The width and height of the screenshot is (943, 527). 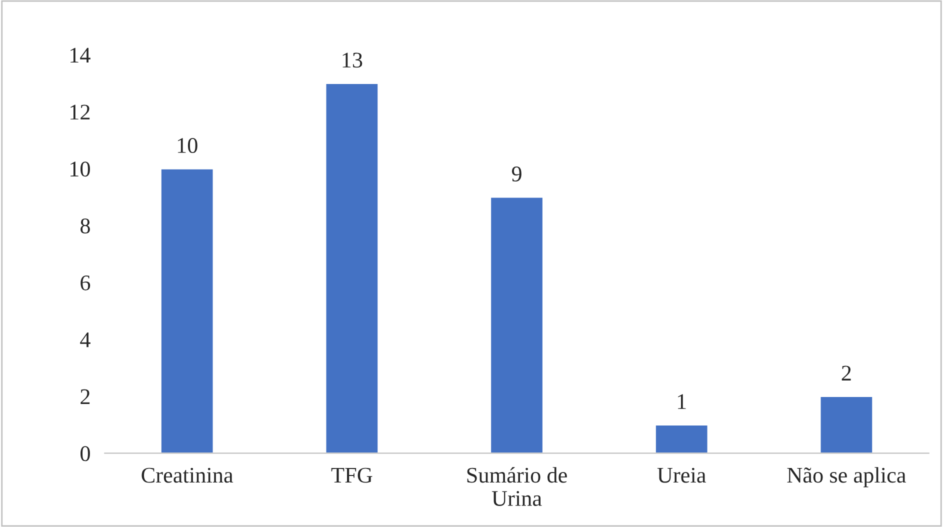 I want to click on x-tick-label: Creatinina, so click(x=188, y=475).